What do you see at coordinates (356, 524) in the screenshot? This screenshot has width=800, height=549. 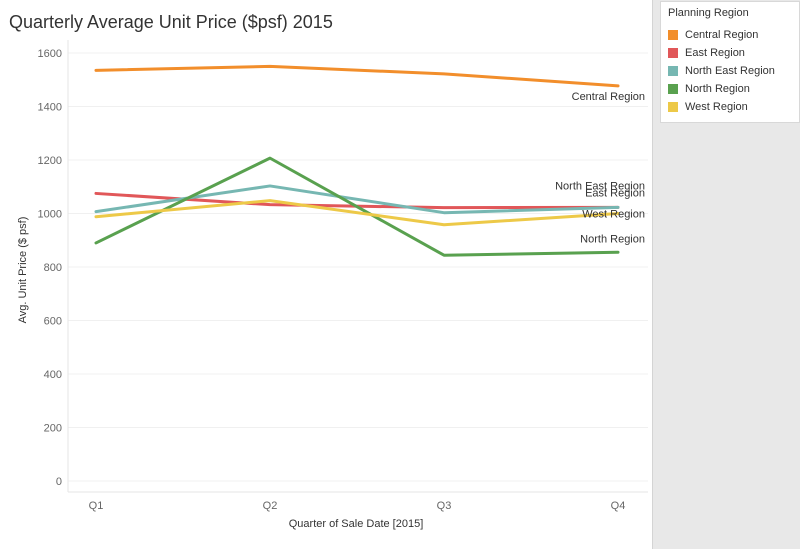 I see `x-axis-label: Quarter of Sale Date [2015]` at bounding box center [356, 524].